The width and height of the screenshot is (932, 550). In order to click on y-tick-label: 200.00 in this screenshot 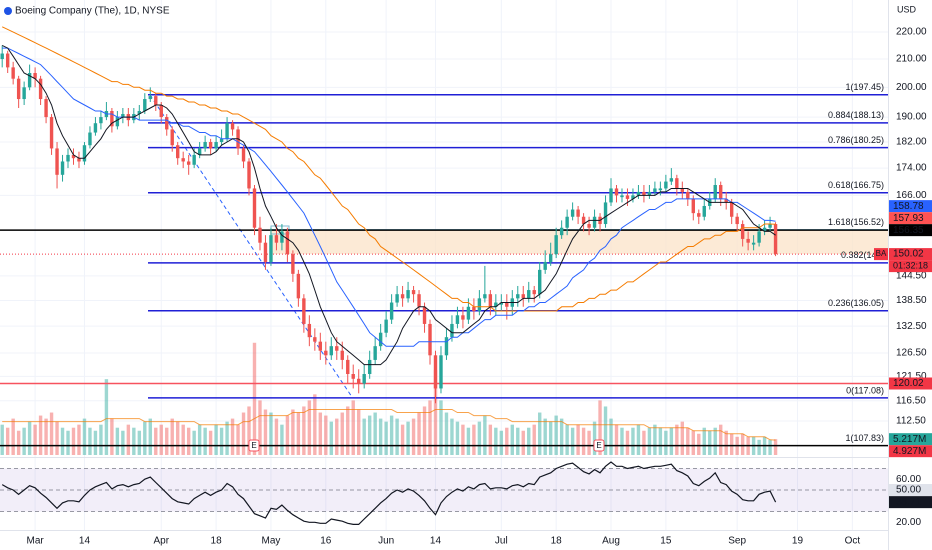, I will do `click(911, 87)`.